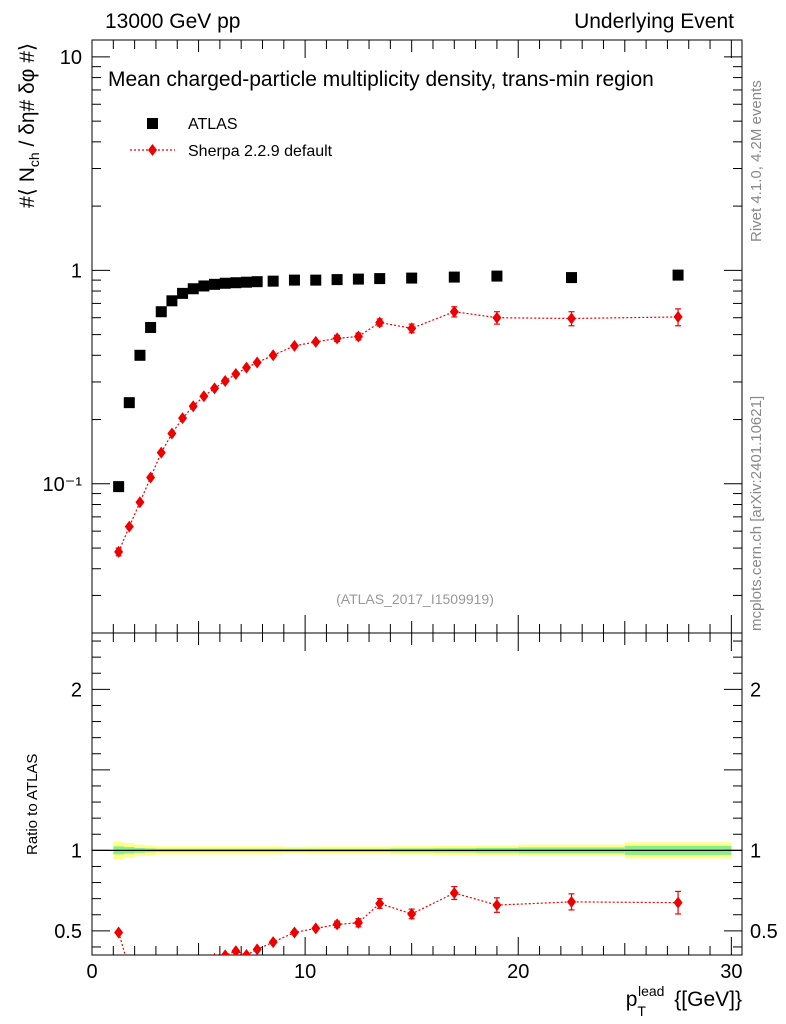  Describe the element at coordinates (398, 923) in the screenshot. I see `sherpa-ratio-line` at that location.